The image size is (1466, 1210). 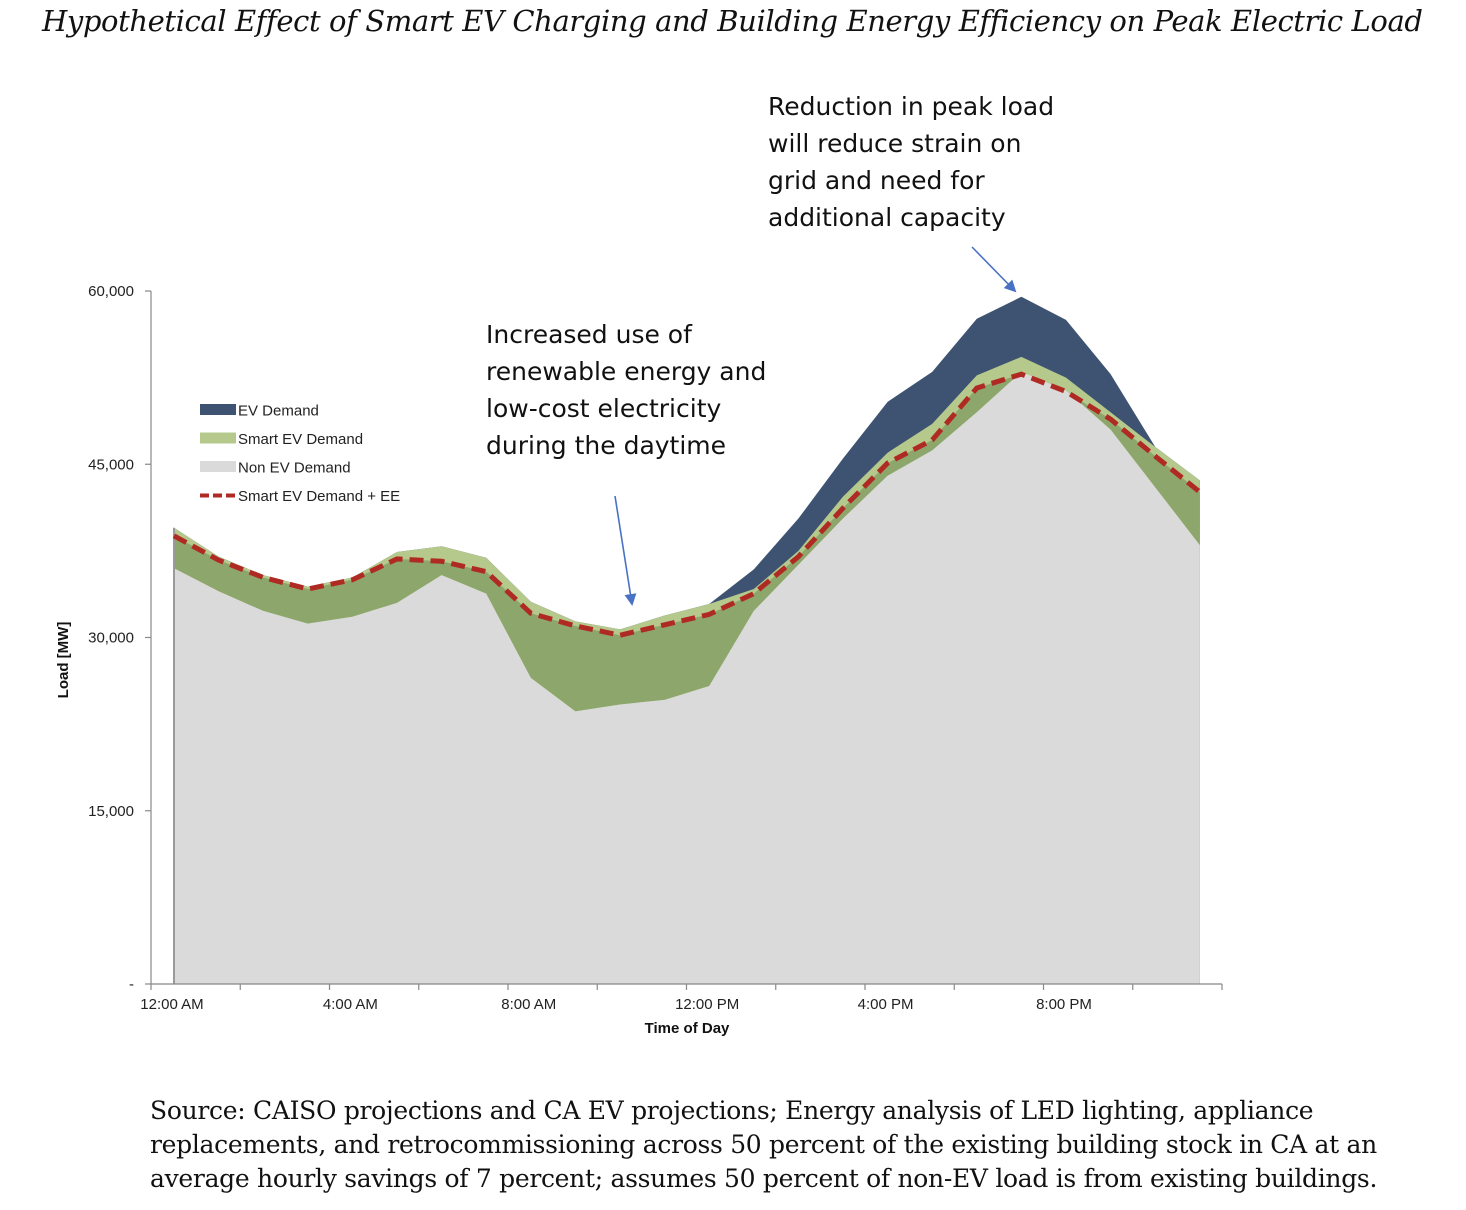 I want to click on arrow-peak, so click(x=994, y=269).